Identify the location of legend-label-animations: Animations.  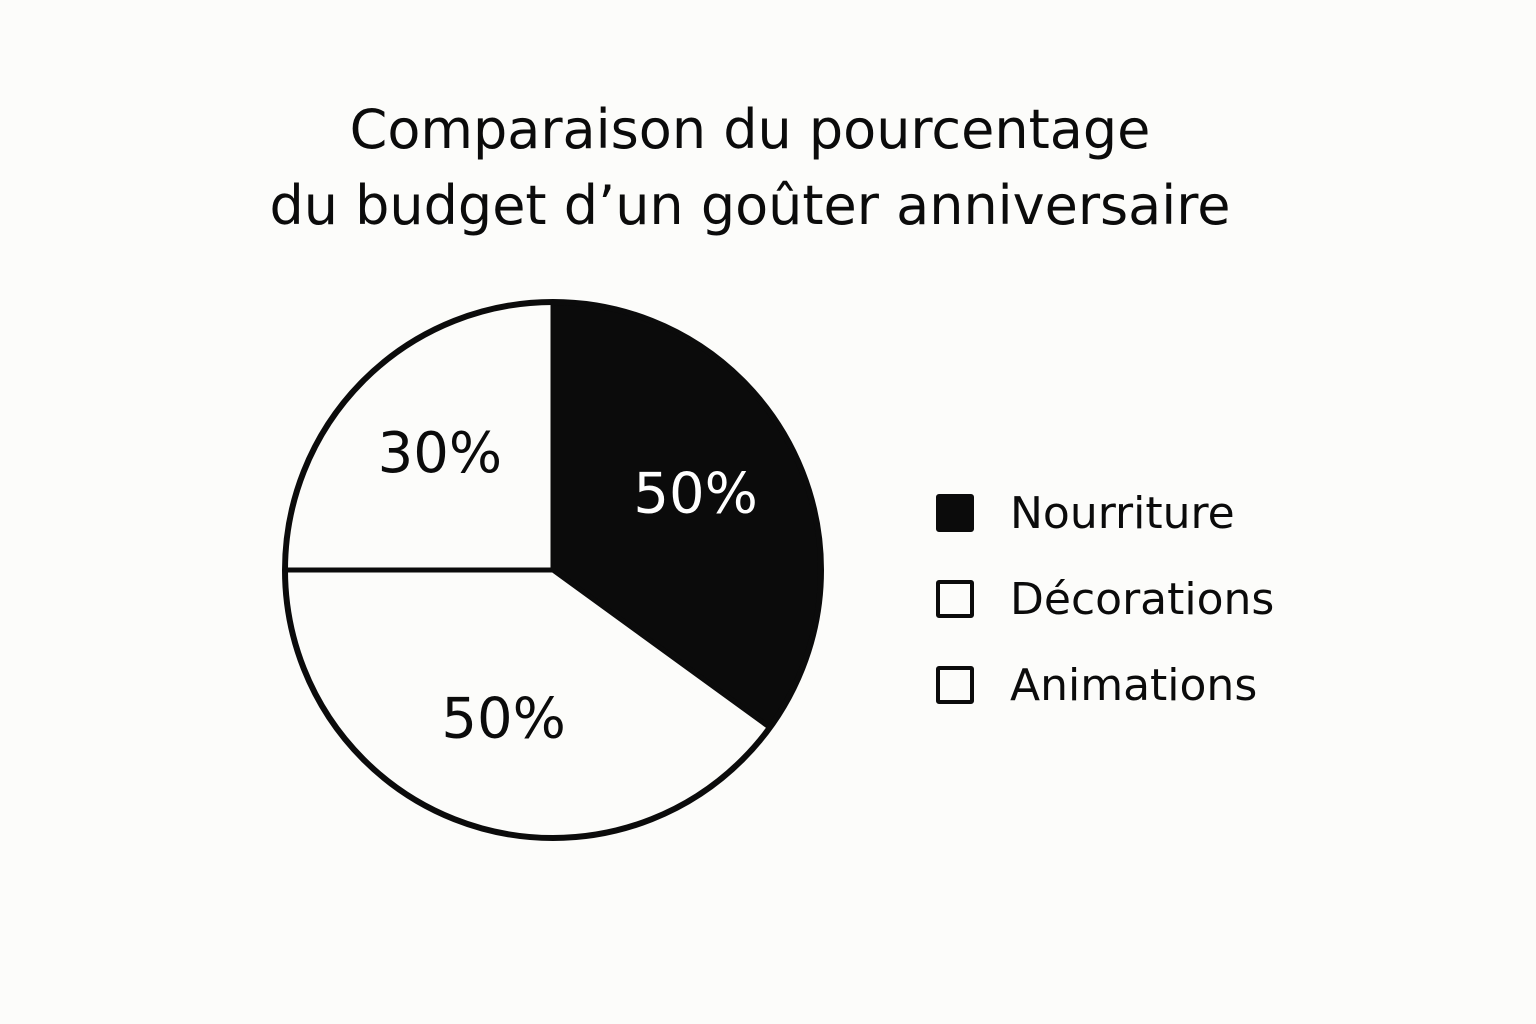
(1134, 685).